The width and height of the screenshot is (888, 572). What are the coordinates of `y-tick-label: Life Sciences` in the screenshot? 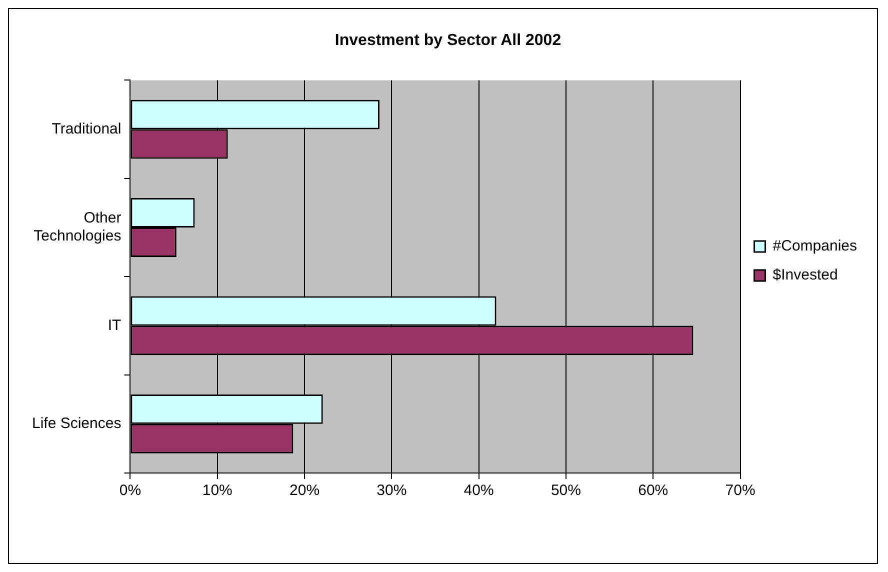 It's located at (77, 423).